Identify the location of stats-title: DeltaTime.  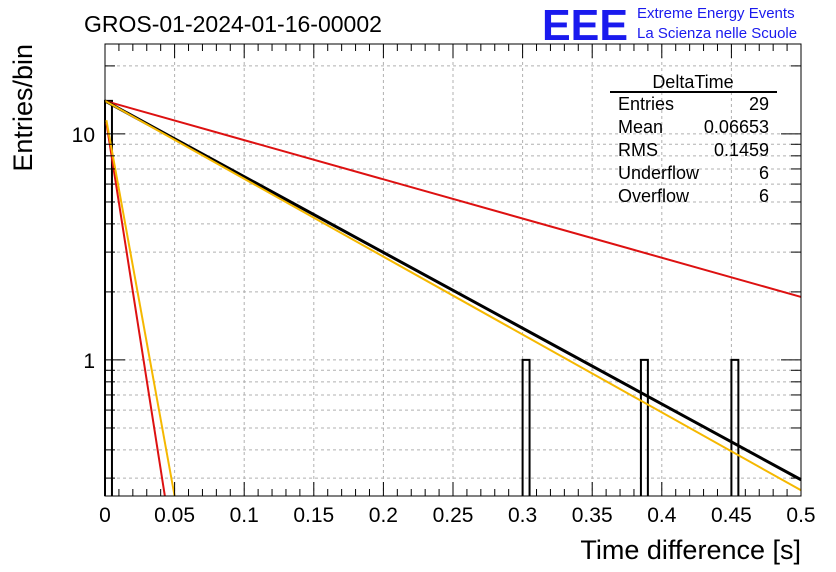
(692, 82).